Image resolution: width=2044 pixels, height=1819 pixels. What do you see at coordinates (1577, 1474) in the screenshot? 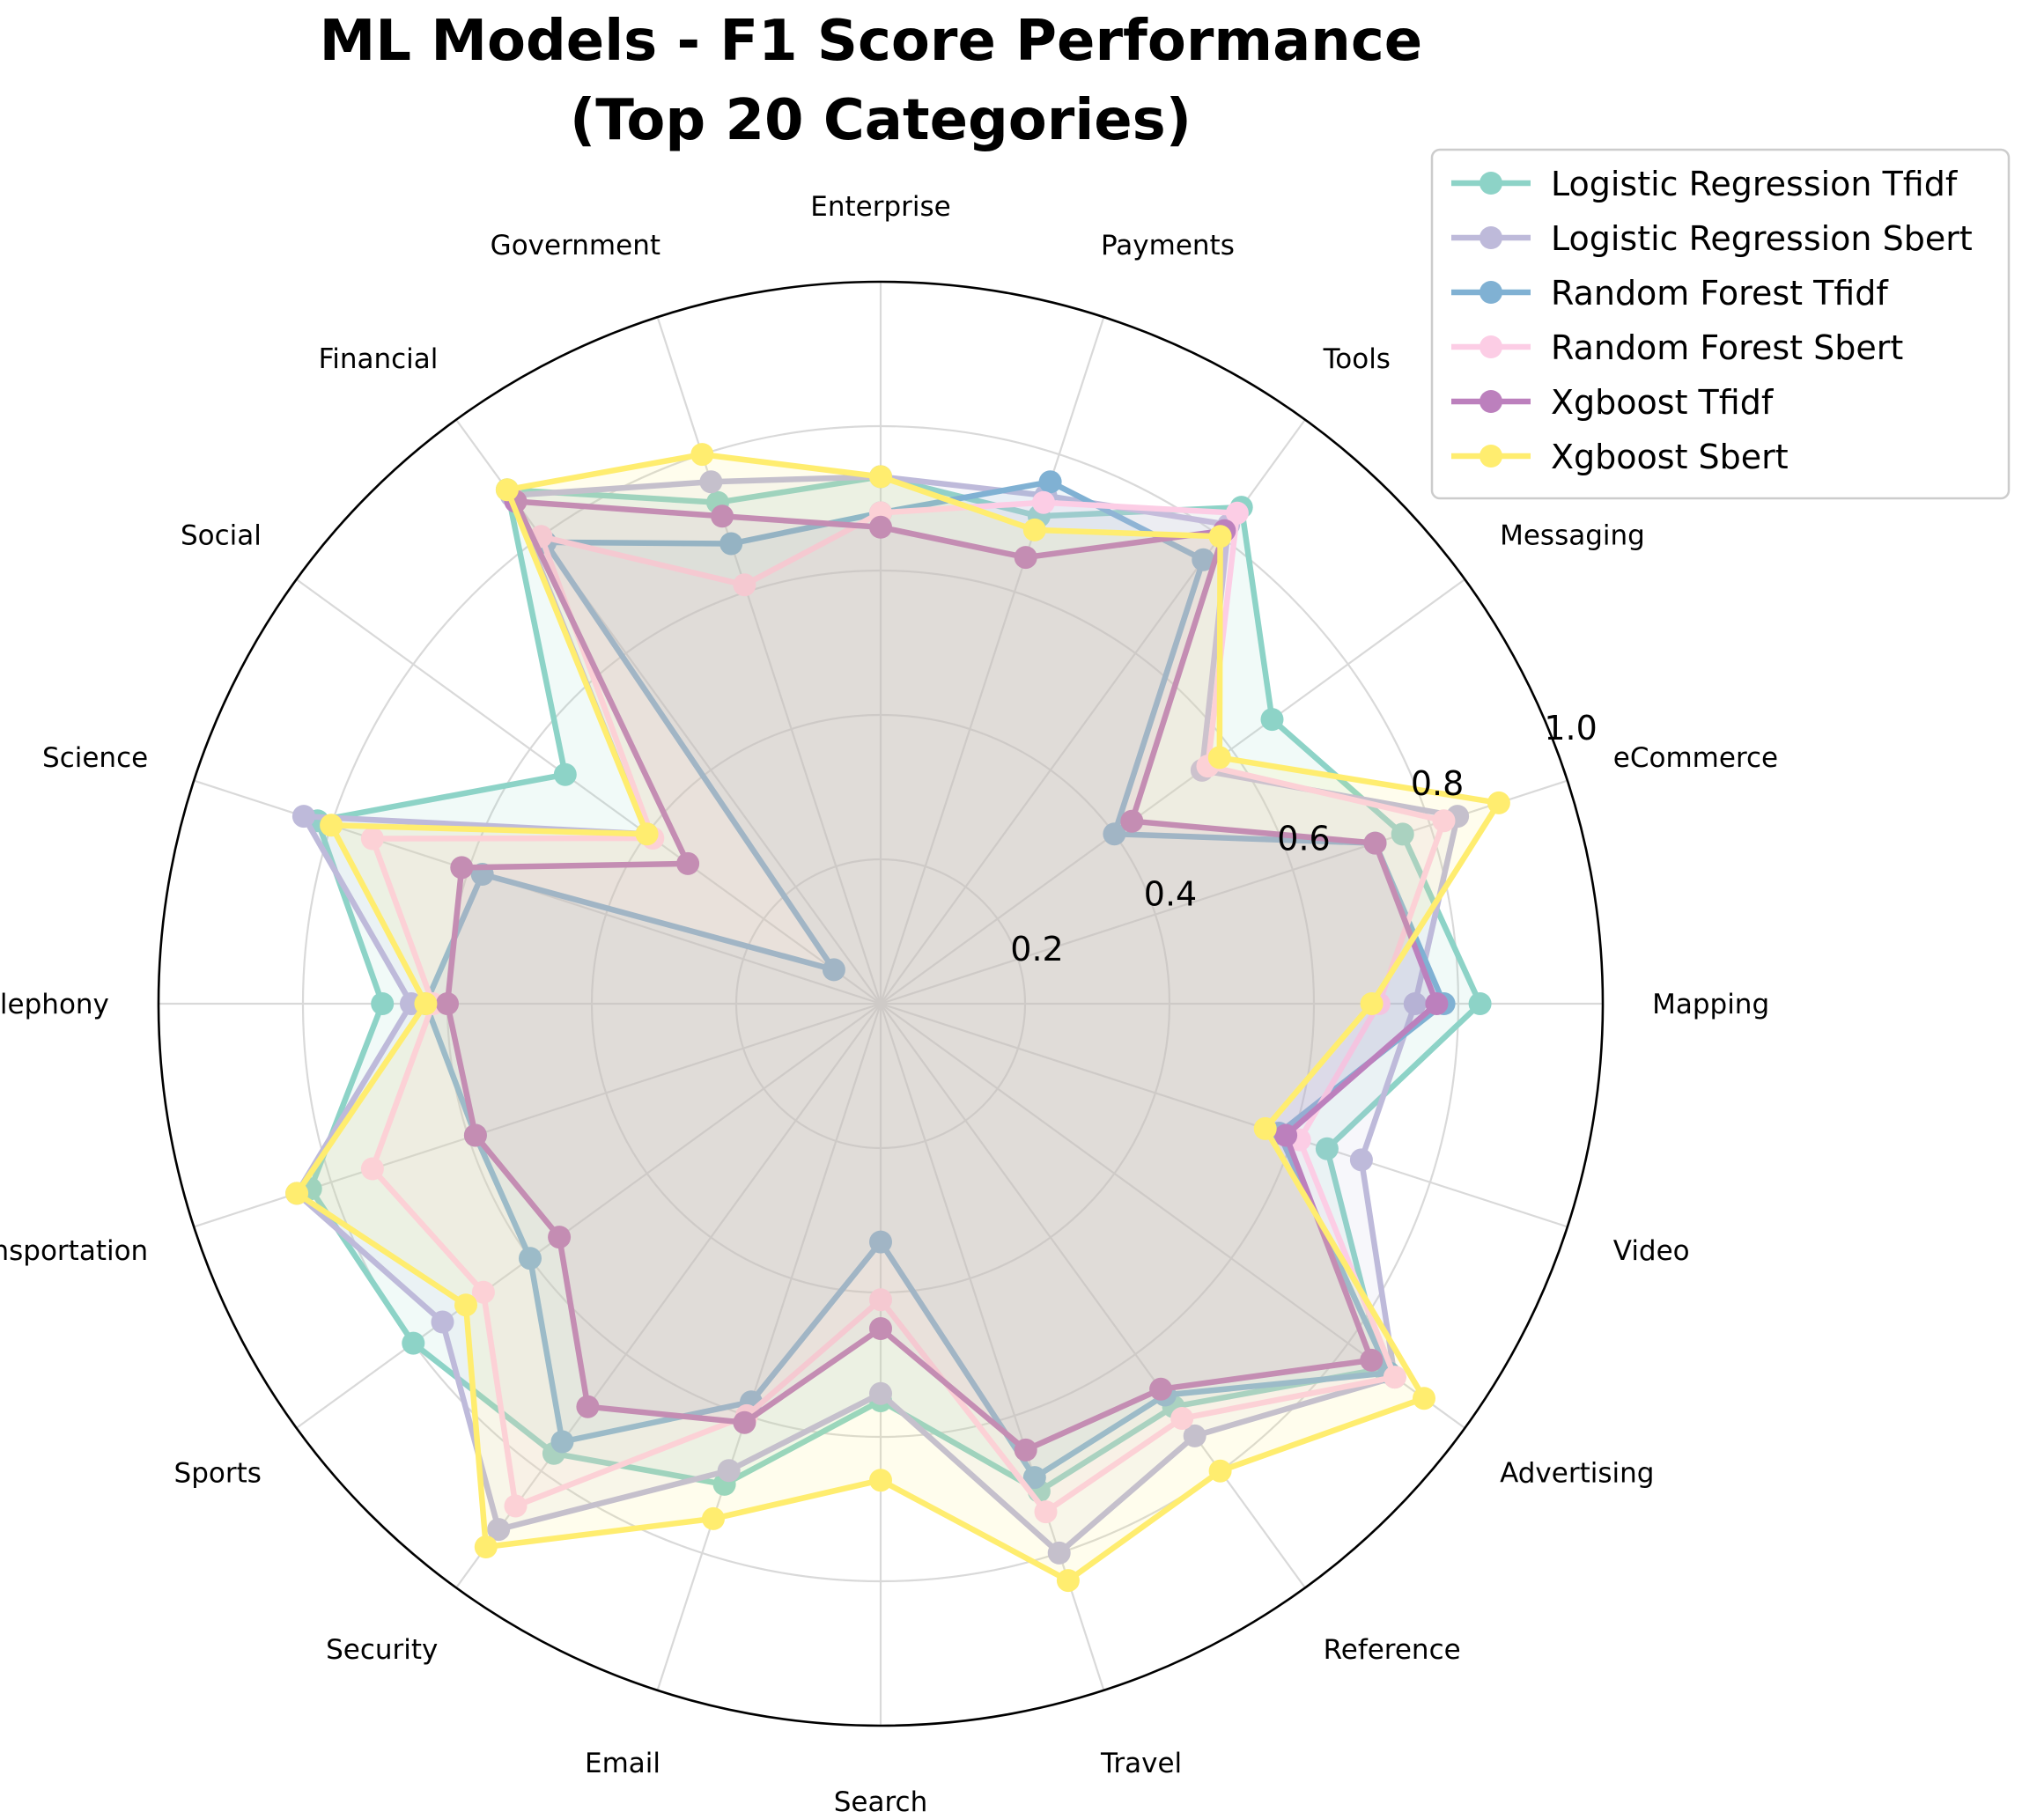
I see `category-label: Advertising` at bounding box center [1577, 1474].